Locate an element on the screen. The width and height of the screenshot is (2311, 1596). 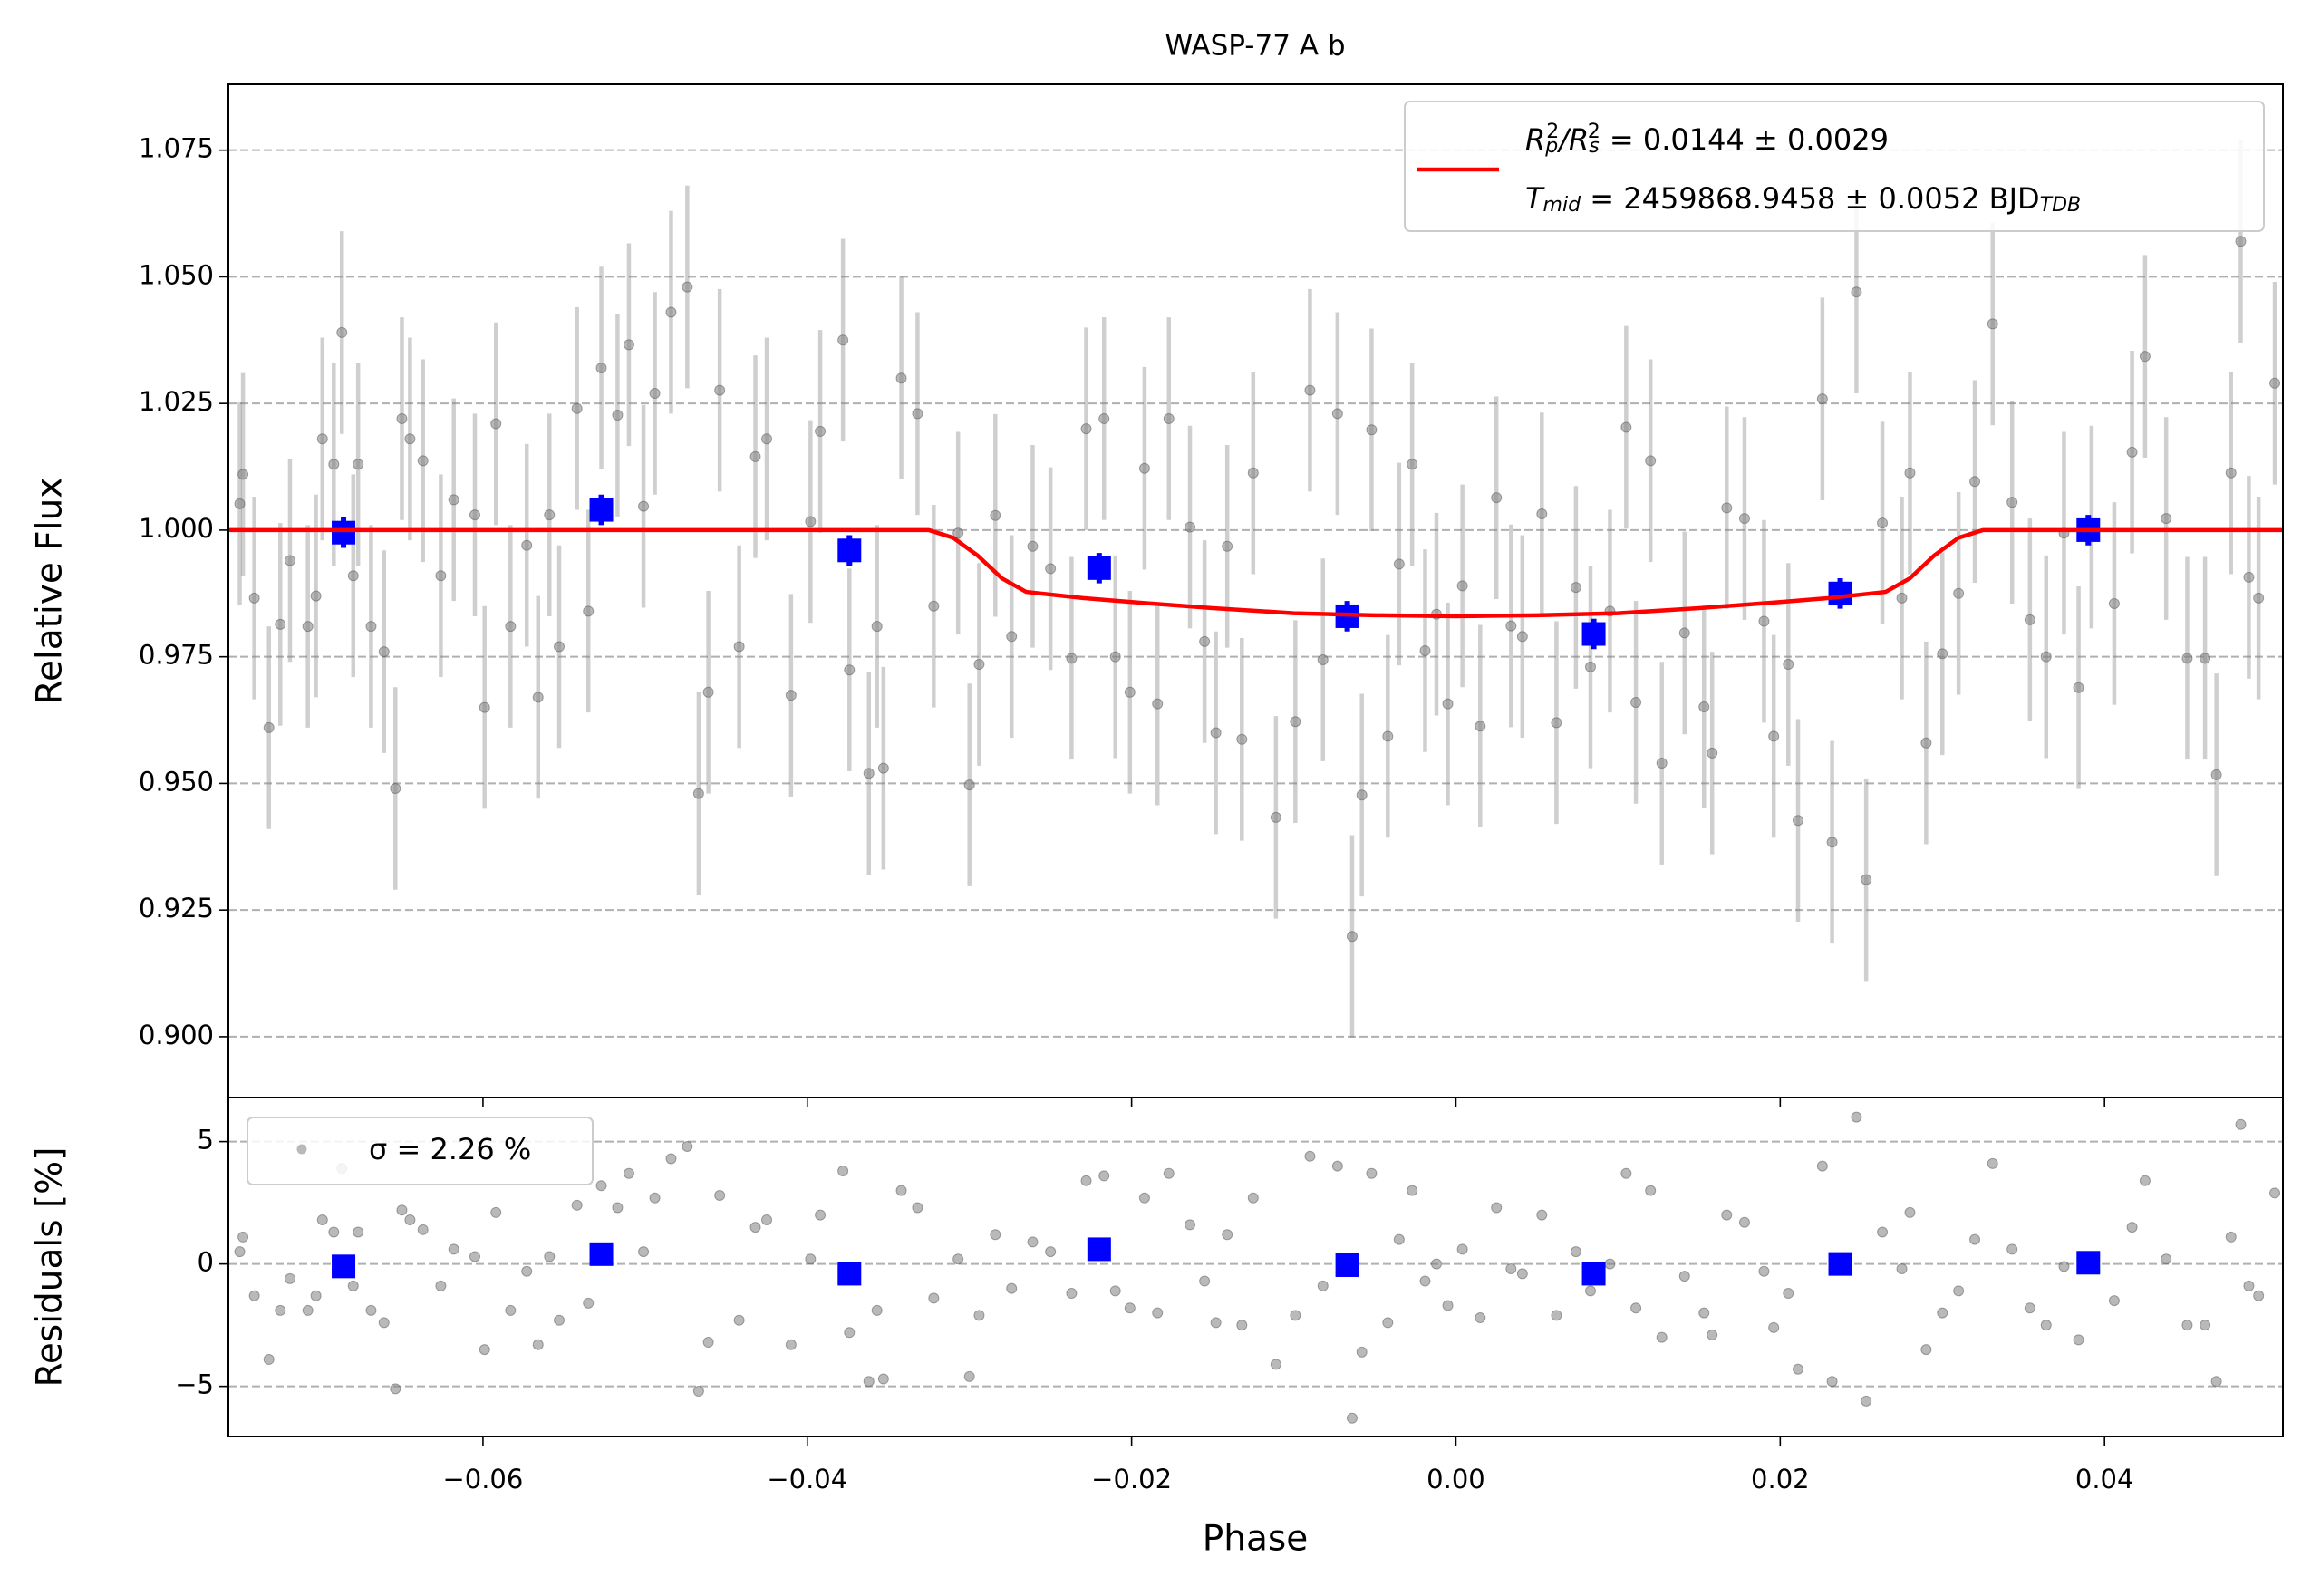
x-tick-label: −0.02 is located at coordinates (1131, 1479).